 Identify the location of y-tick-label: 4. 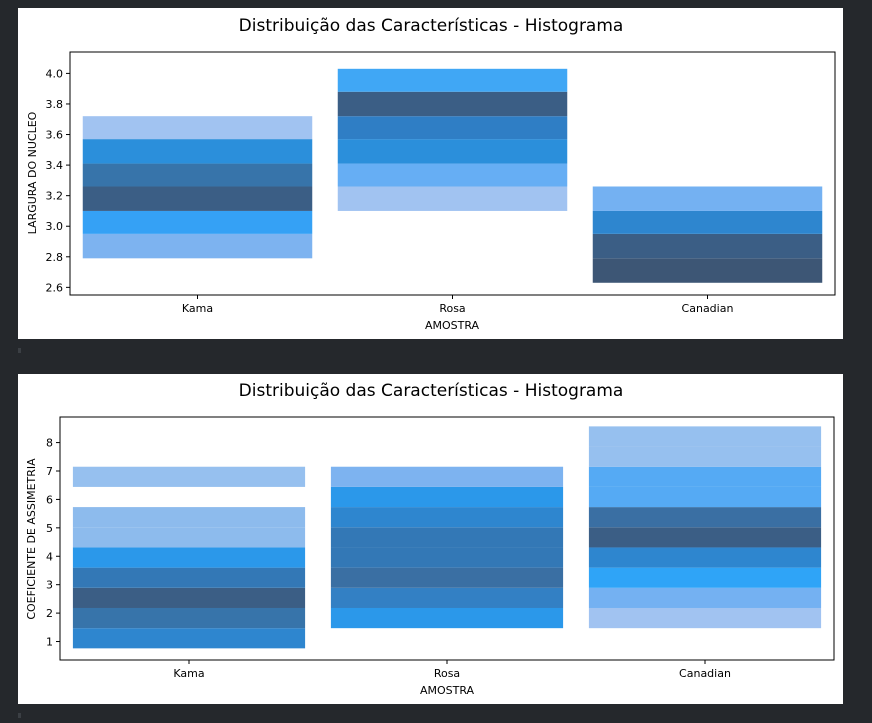
(49, 556).